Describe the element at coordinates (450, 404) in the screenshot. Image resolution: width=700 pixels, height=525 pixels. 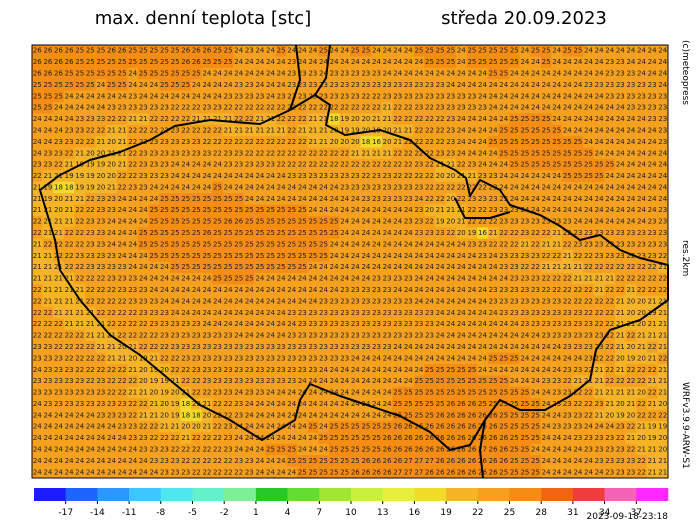
I see `cell-value: 26` at that location.